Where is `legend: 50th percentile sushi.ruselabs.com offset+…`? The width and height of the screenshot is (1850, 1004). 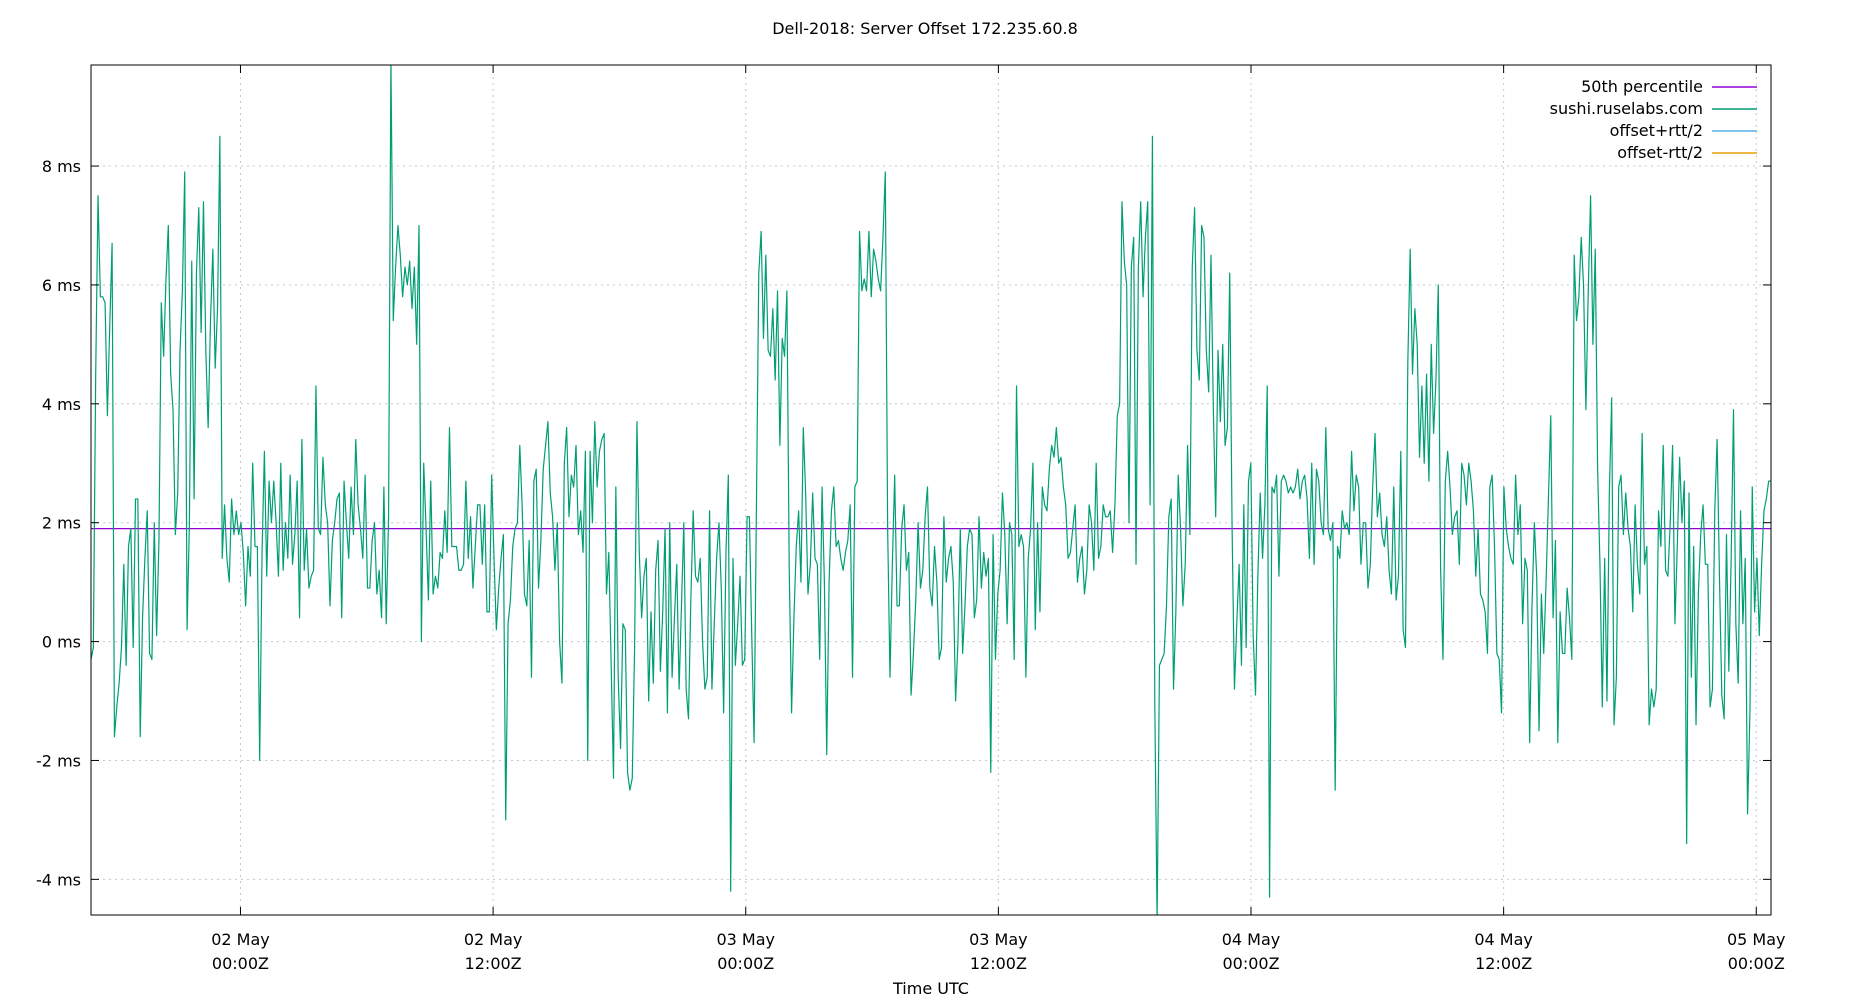 legend: 50th percentile sushi.ruselabs.com offset+… is located at coordinates (1653, 119).